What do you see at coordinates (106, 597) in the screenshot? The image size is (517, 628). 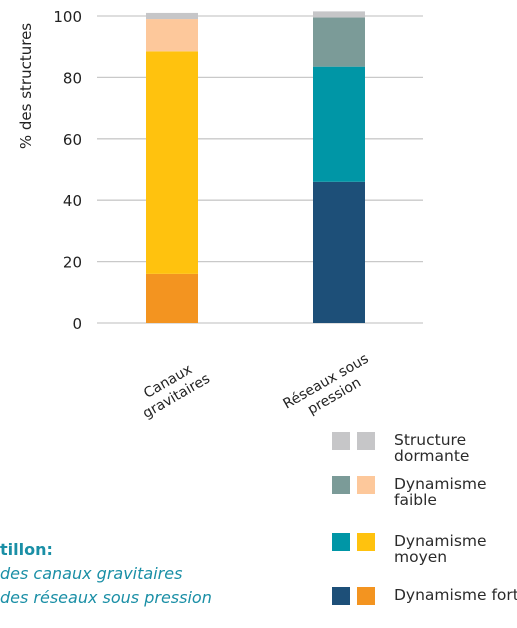 I see `sample-line-reseaux: des réseaux sous pression` at bounding box center [106, 597].